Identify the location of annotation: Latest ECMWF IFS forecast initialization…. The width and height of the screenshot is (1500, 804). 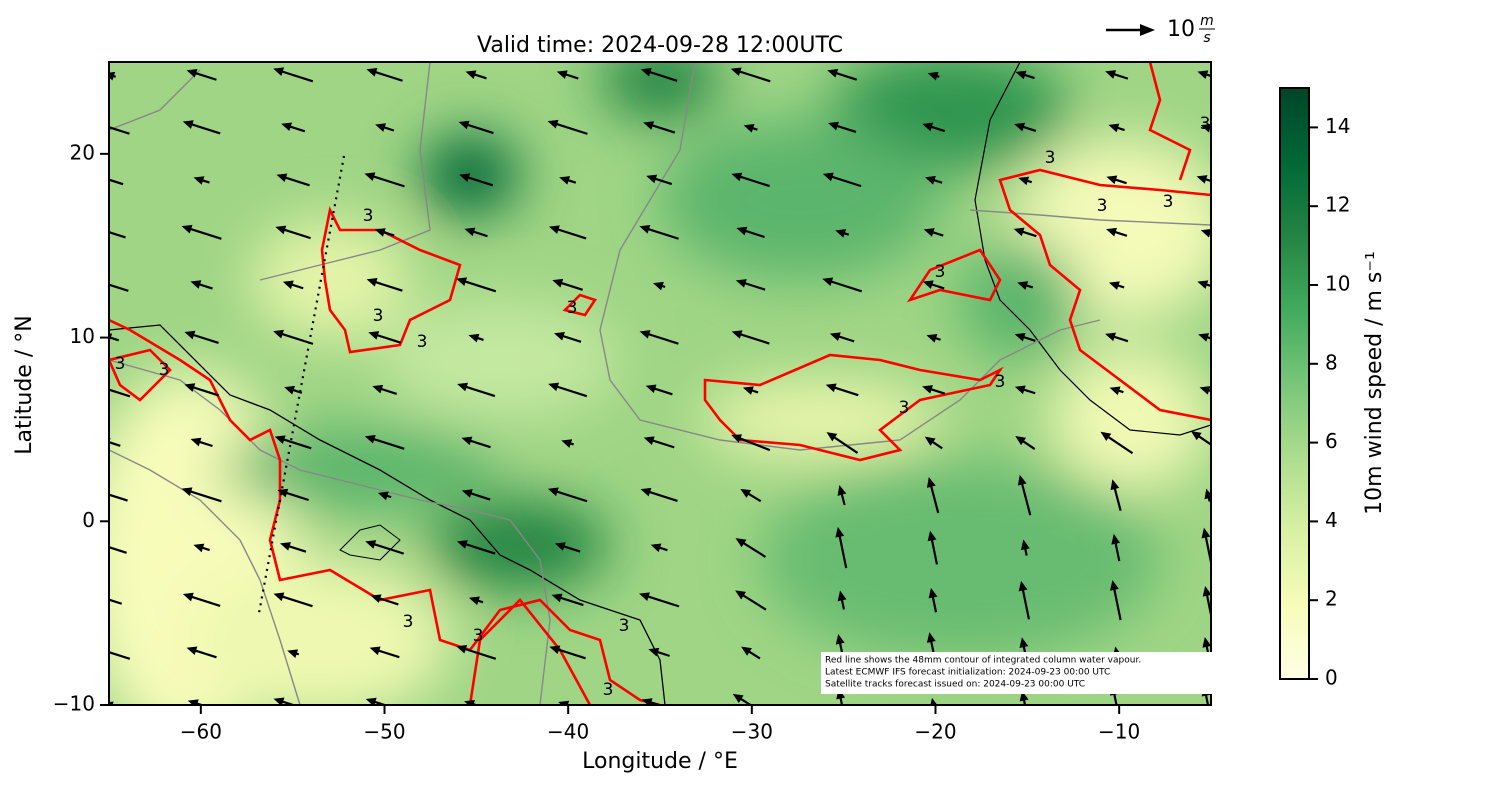
(967, 673).